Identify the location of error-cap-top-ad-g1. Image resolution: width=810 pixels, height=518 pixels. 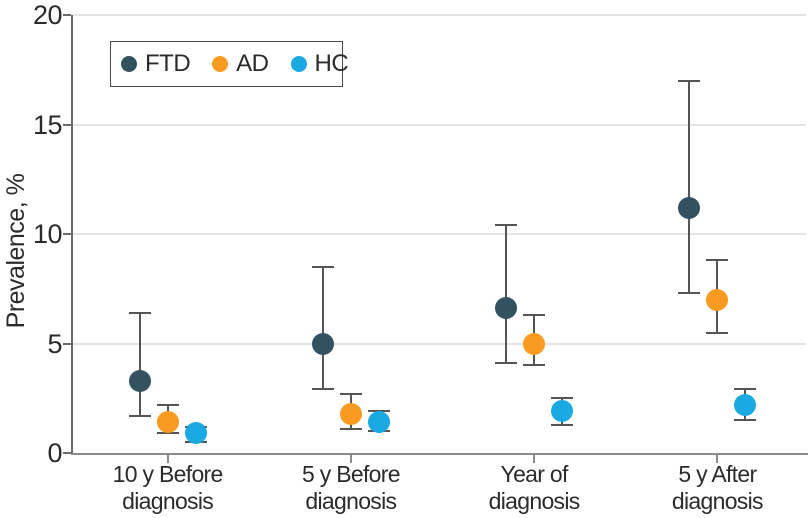
(167, 404).